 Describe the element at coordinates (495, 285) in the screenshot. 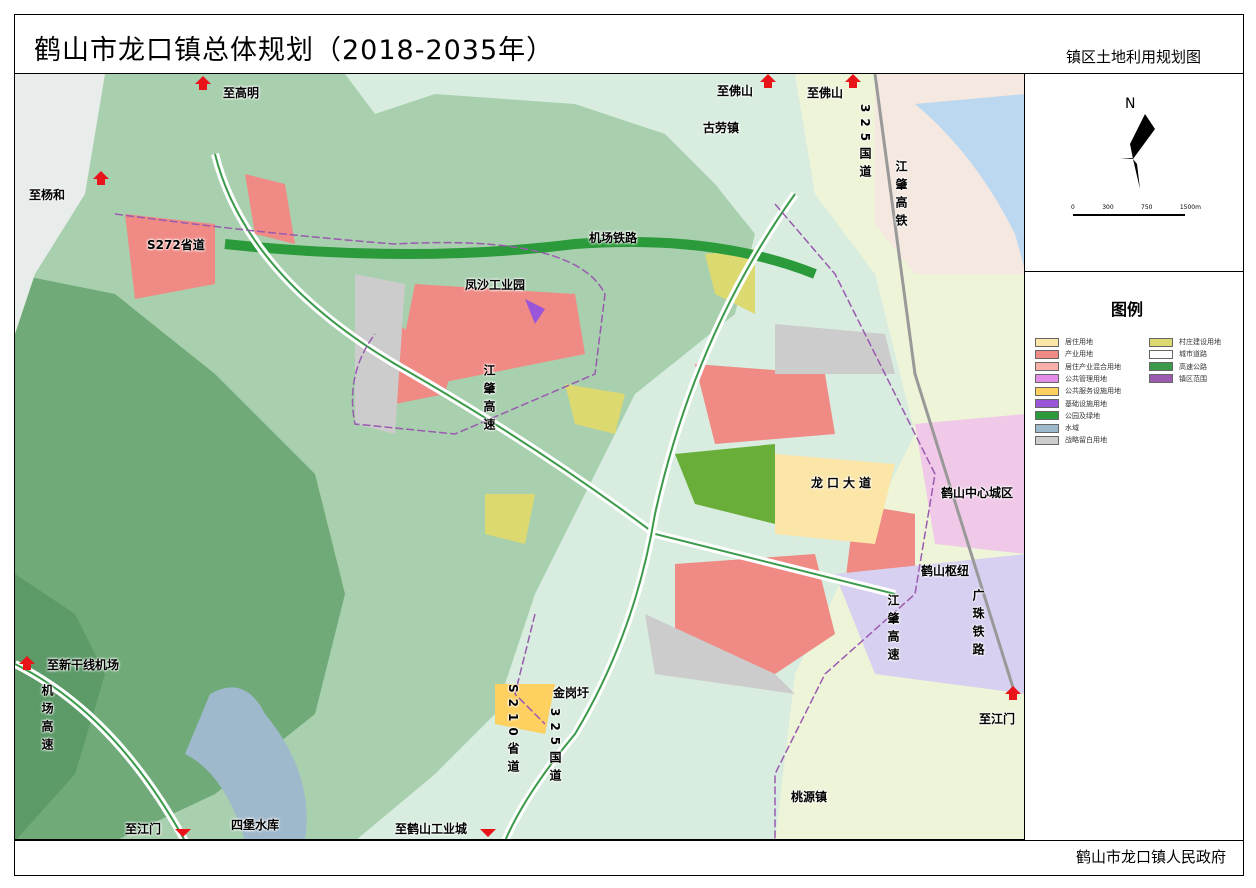

I see `label-fengsha: 凤沙工业园` at that location.